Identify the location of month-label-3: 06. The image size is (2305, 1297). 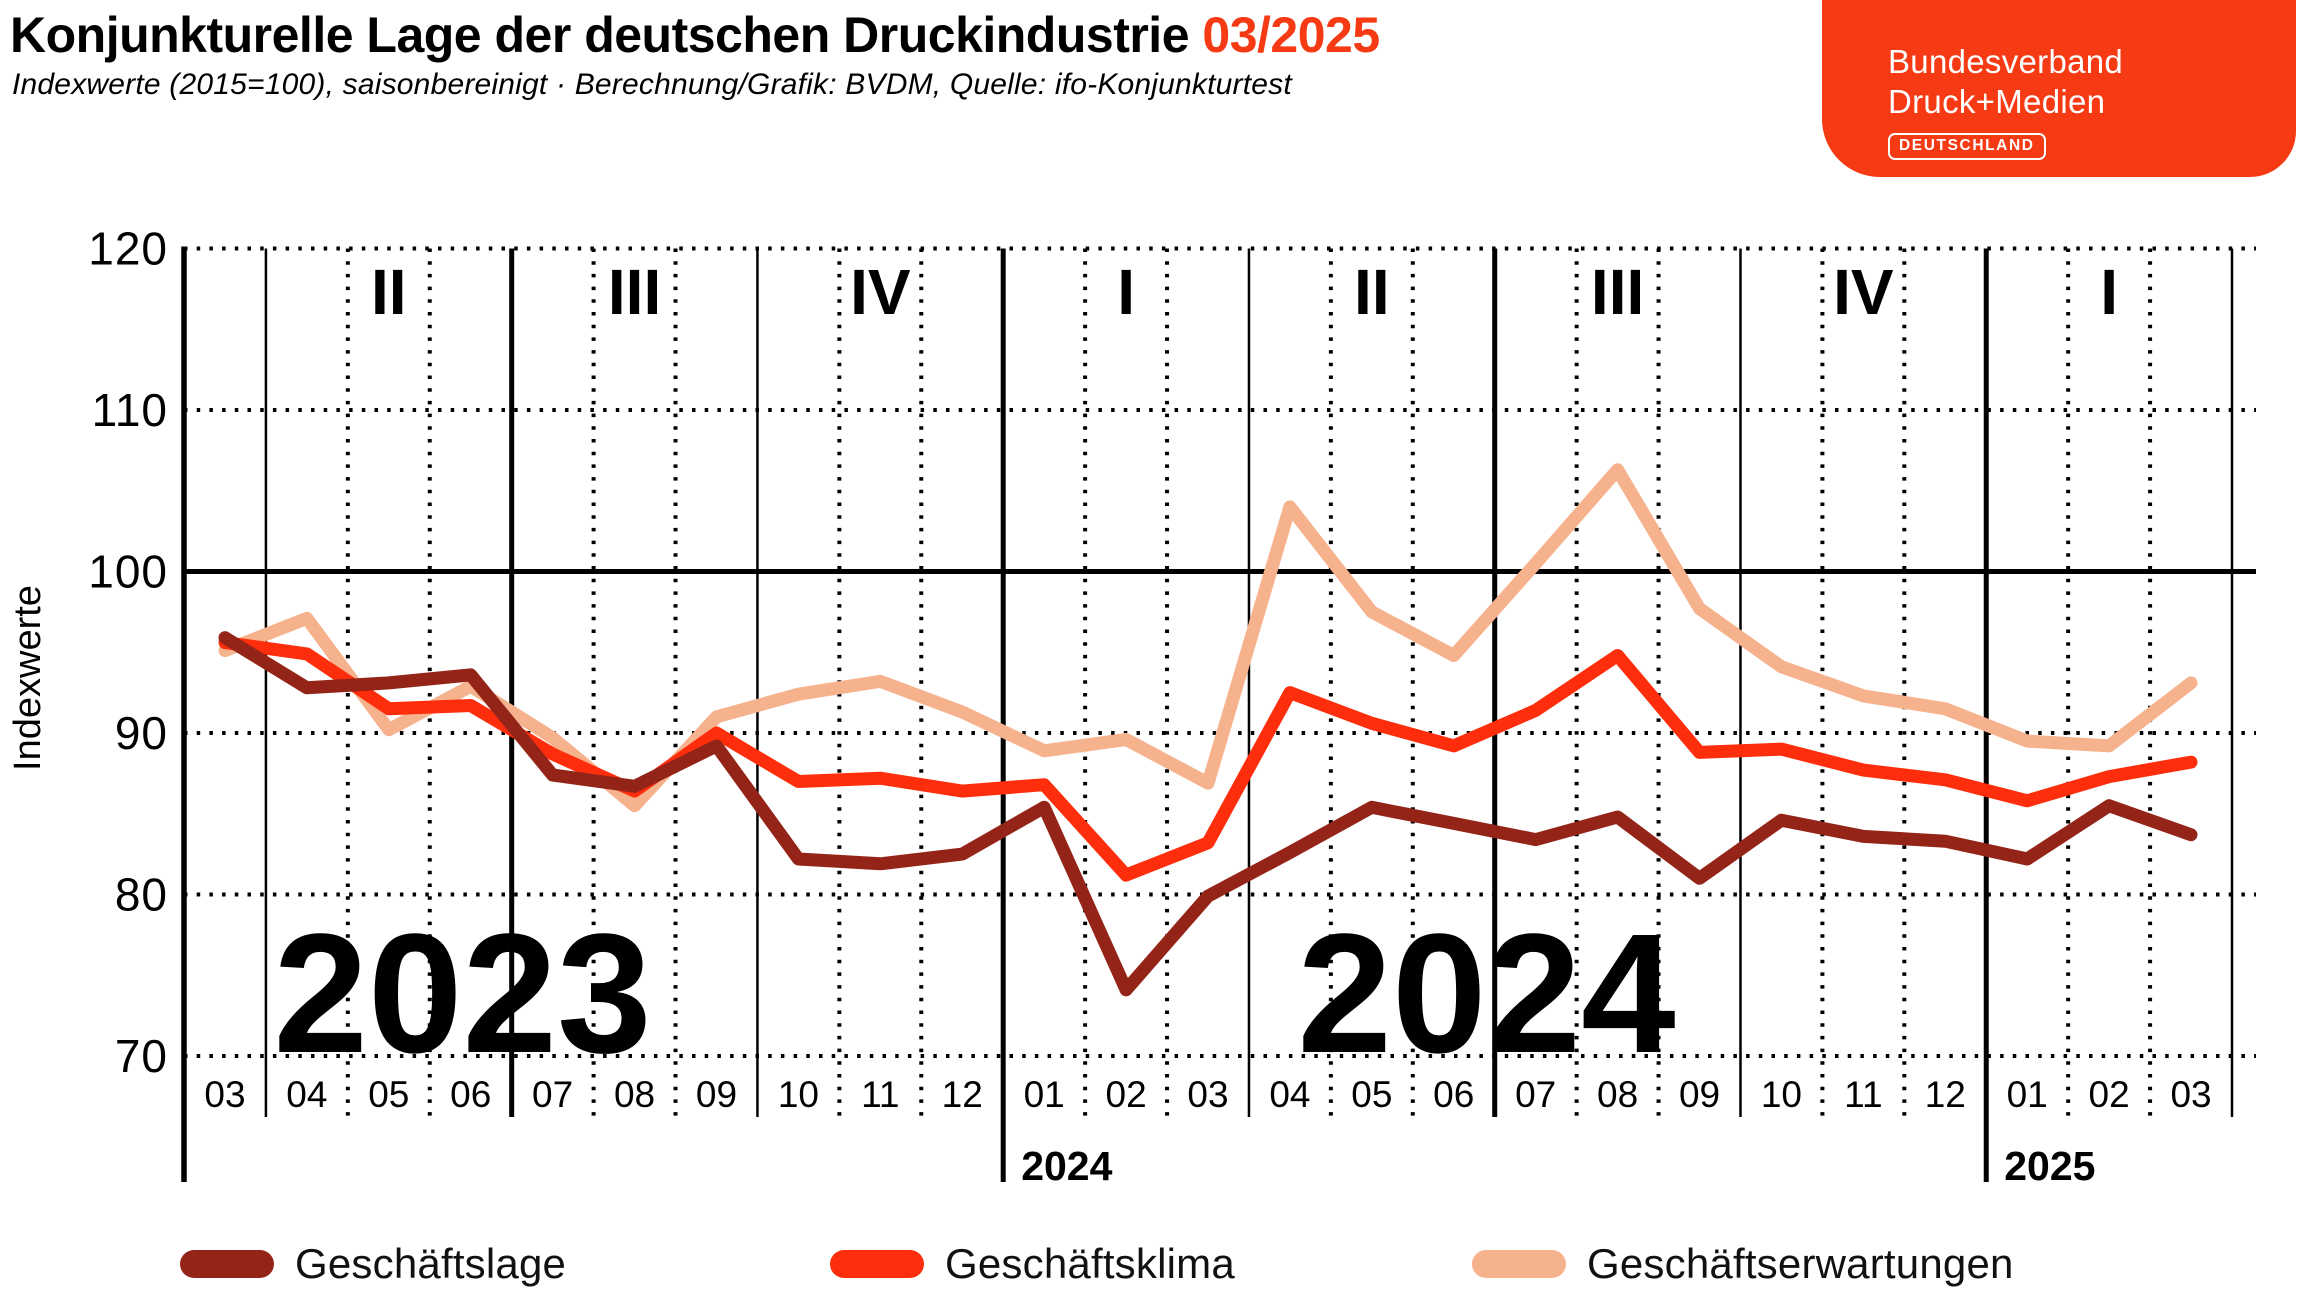
(470, 1094).